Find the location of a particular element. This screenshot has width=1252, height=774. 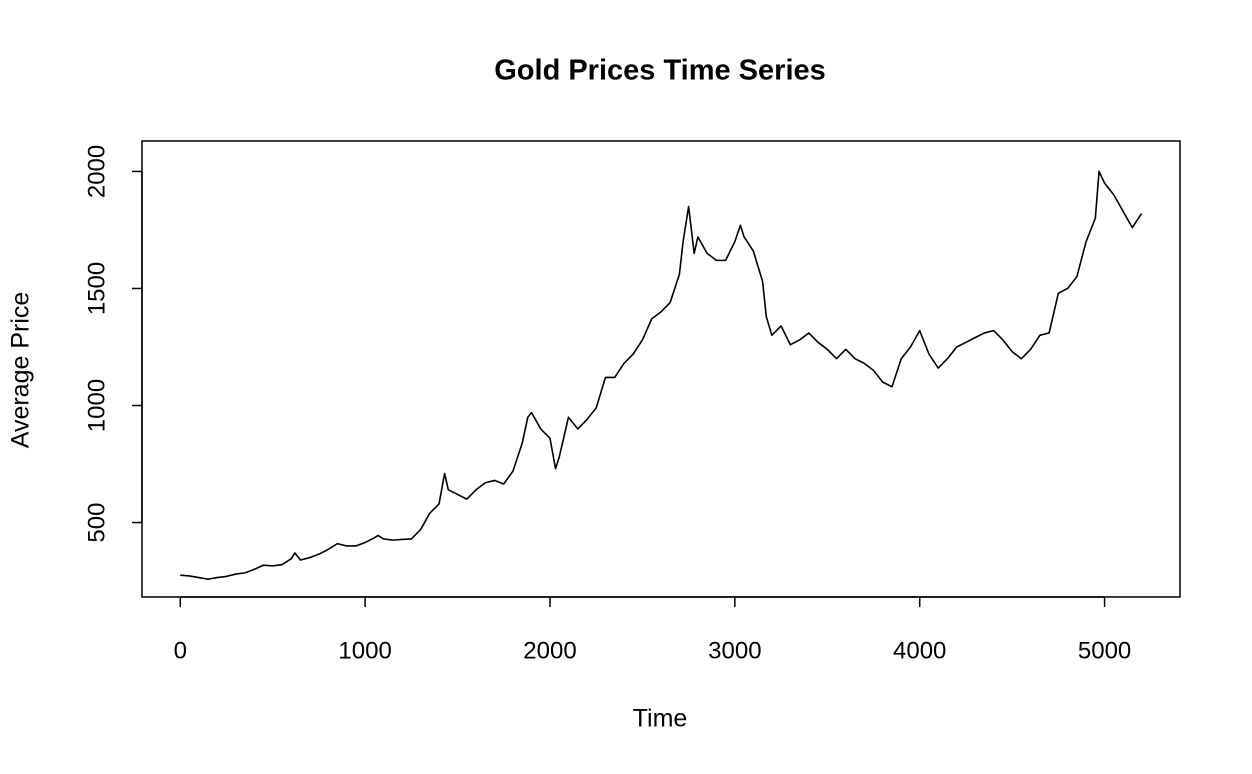

x-tick-label: 3000 is located at coordinates (734, 650).